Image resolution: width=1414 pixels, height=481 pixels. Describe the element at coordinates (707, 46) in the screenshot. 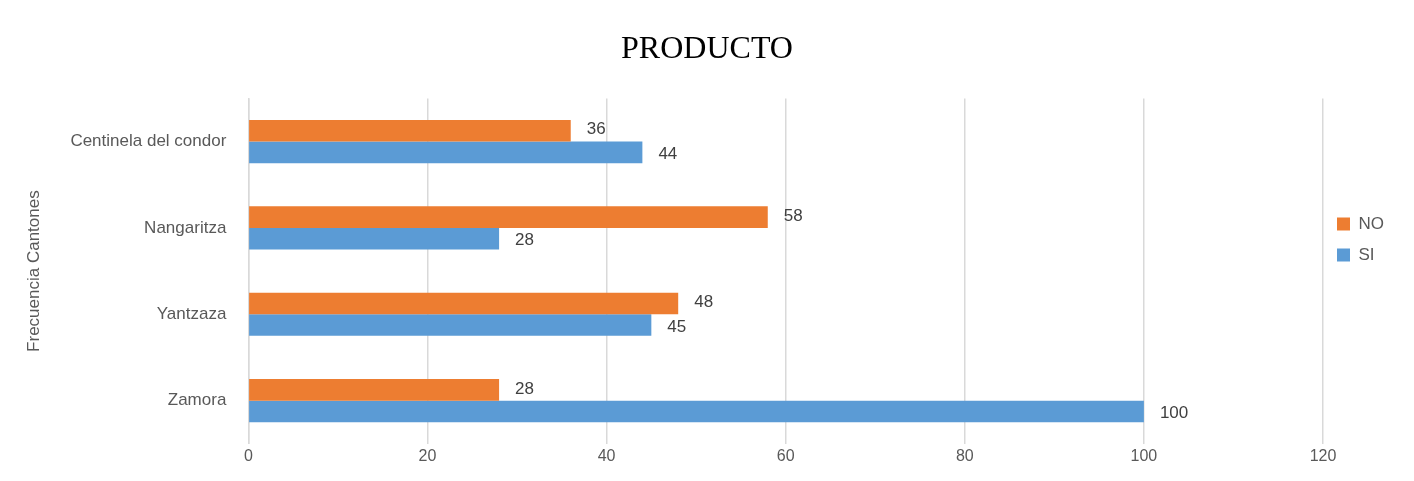

I see `chart-title: PRODUCTO` at that location.